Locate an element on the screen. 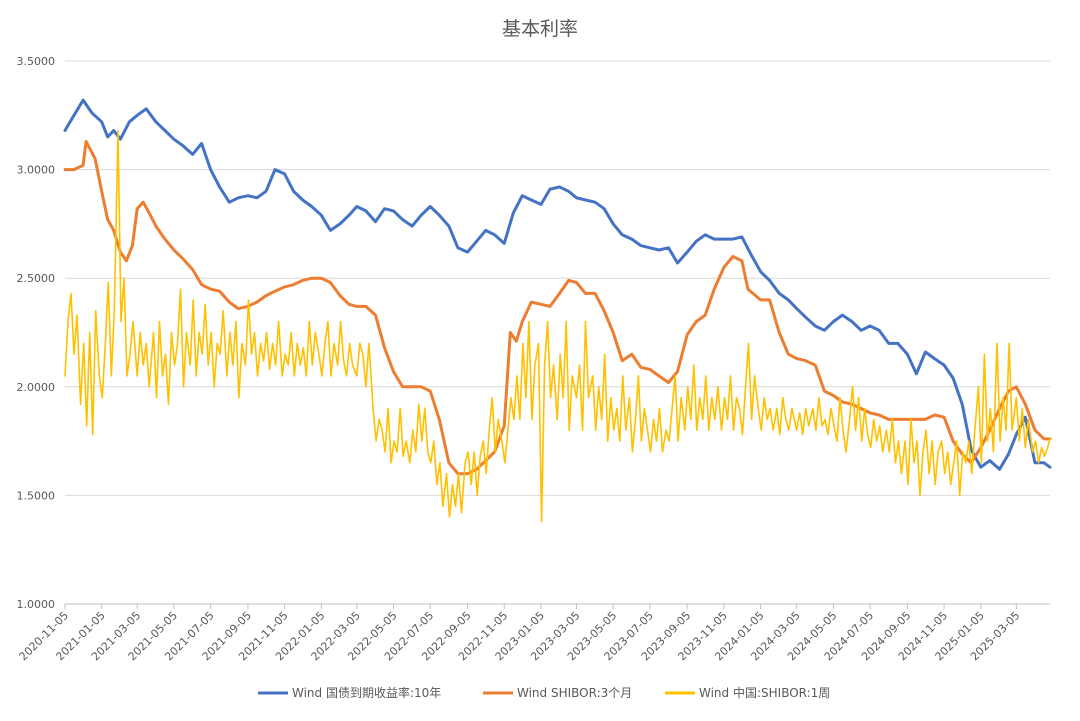 This screenshot has height=721, width=1080. y-axis: 1.0000 1.5000 2.0000 2.5000 3.0000 3.5000 is located at coordinates (36, 333).